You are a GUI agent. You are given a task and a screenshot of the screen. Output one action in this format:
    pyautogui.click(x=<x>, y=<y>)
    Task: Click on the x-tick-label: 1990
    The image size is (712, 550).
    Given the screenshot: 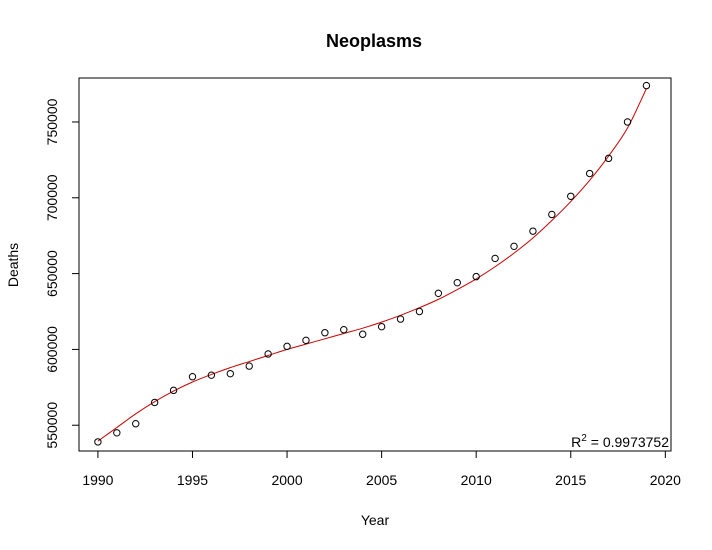 What is the action you would take?
    pyautogui.click(x=97, y=480)
    